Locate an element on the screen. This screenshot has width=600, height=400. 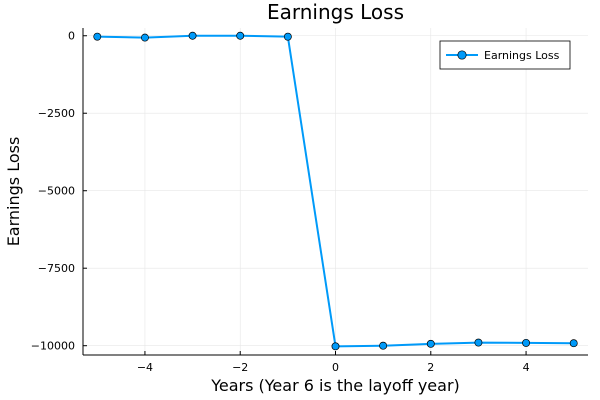
x-axis-label: Years (Year 6 is the layoff year) is located at coordinates (335, 385).